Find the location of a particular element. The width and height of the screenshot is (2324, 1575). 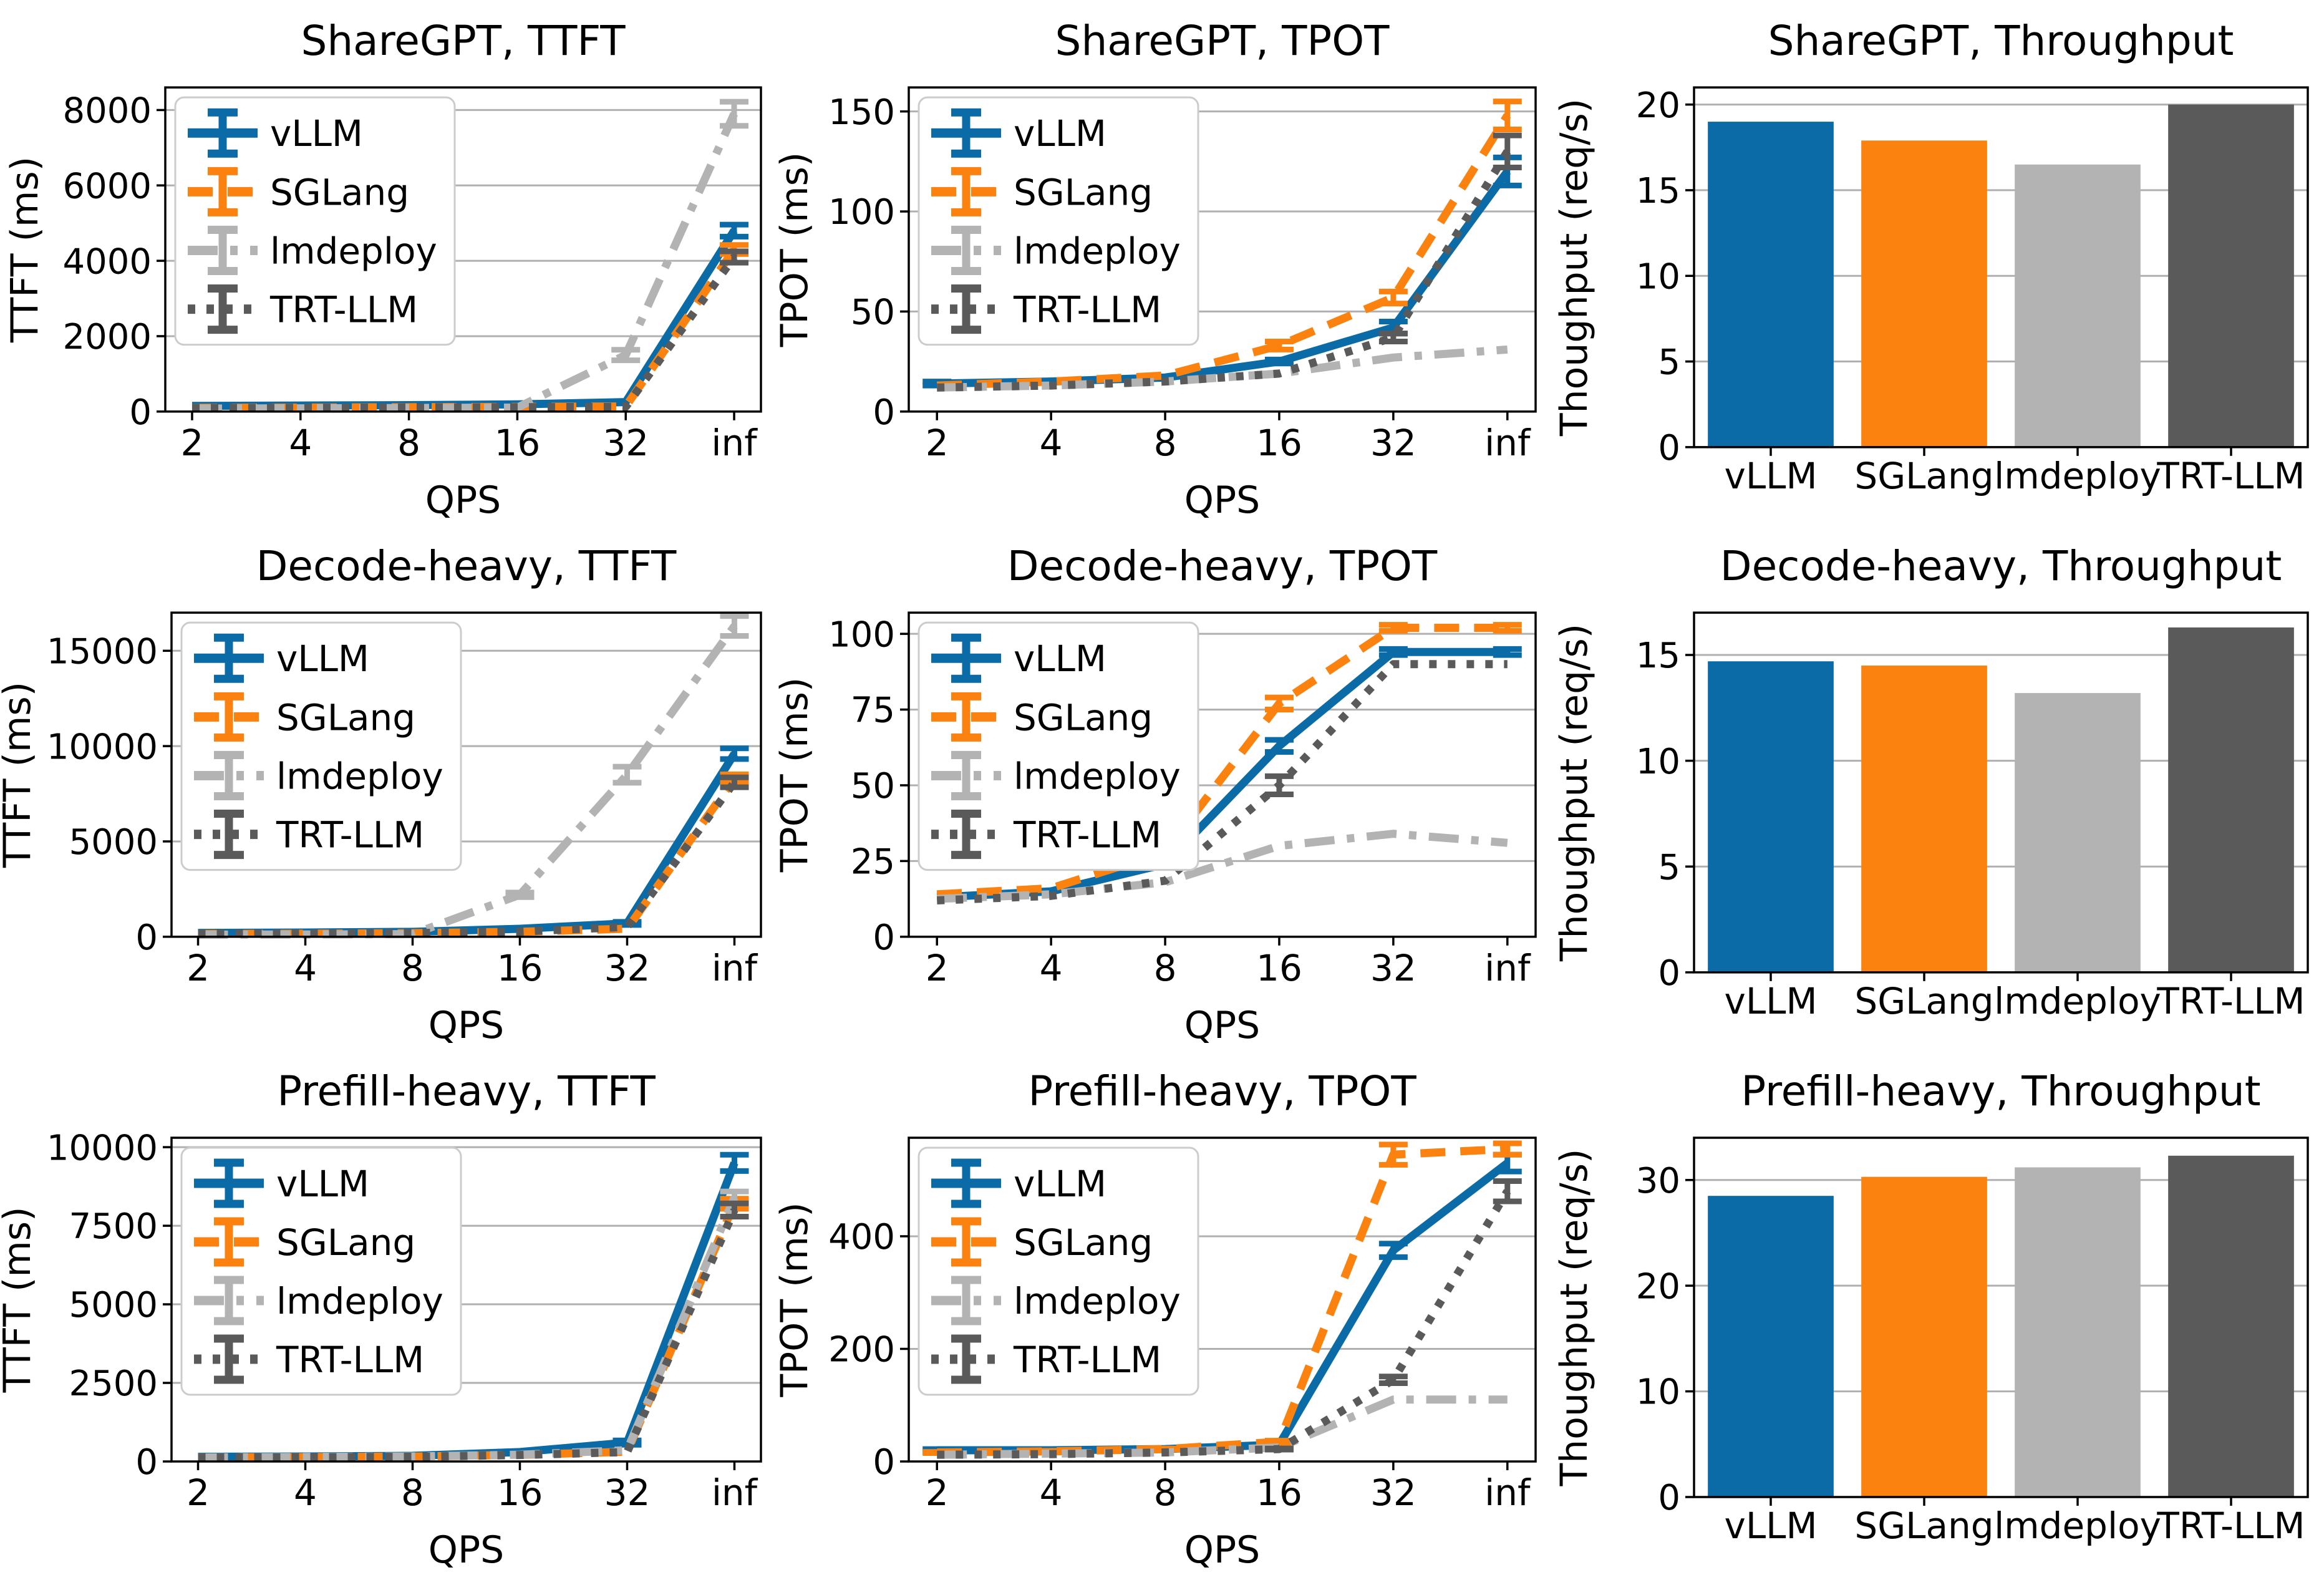

x-tick-label: inf is located at coordinates (1507, 443).